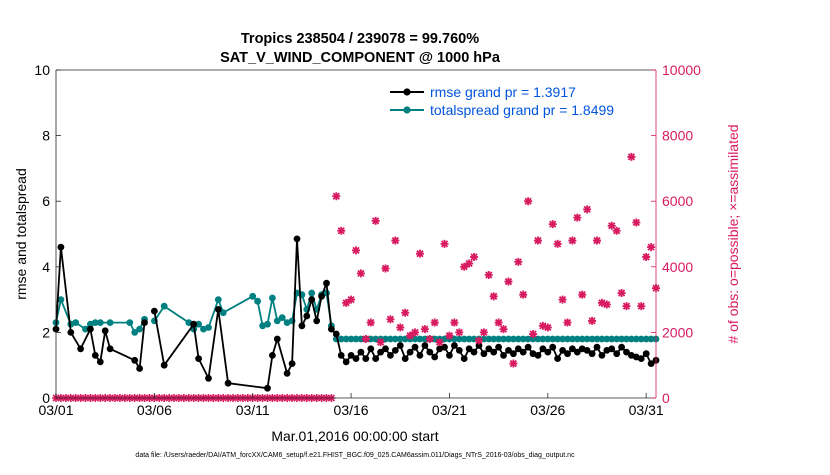 The width and height of the screenshot is (830, 475). What do you see at coordinates (677, 332) in the screenshot?
I see `y-right-tick-label: 2000` at bounding box center [677, 332].